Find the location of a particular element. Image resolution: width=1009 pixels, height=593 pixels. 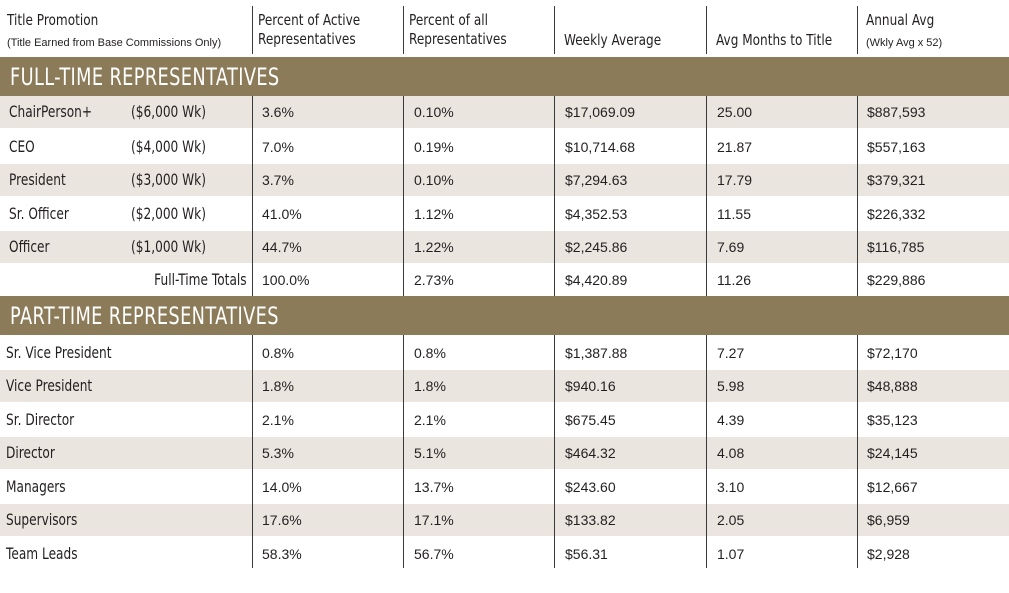

cell-months: 2.05 is located at coordinates (731, 520).